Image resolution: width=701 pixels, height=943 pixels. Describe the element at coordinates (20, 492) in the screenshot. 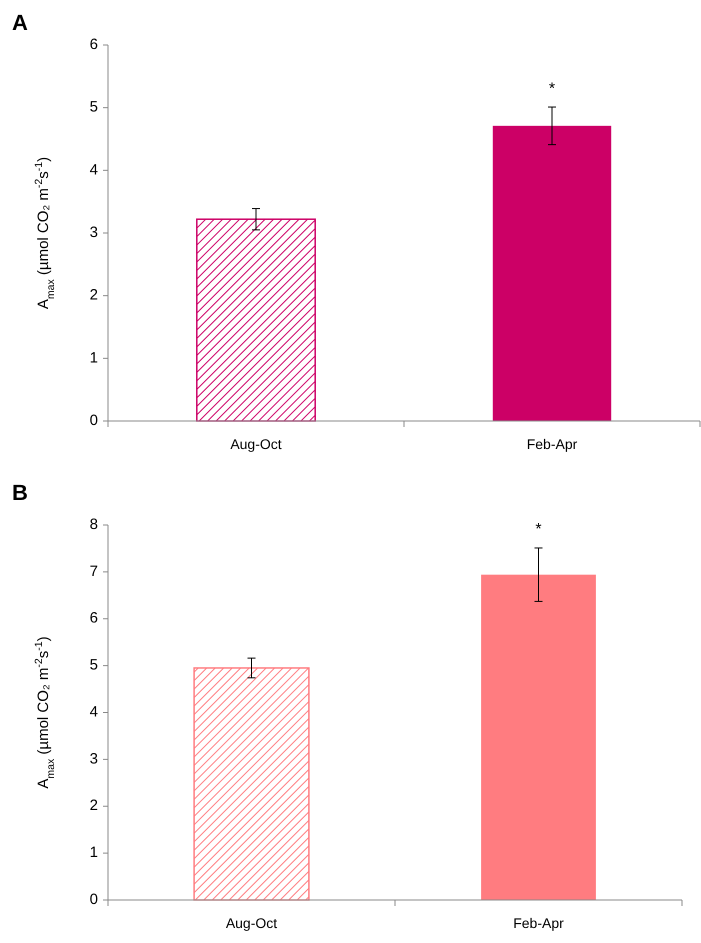

I see `chart-title: B` at that location.